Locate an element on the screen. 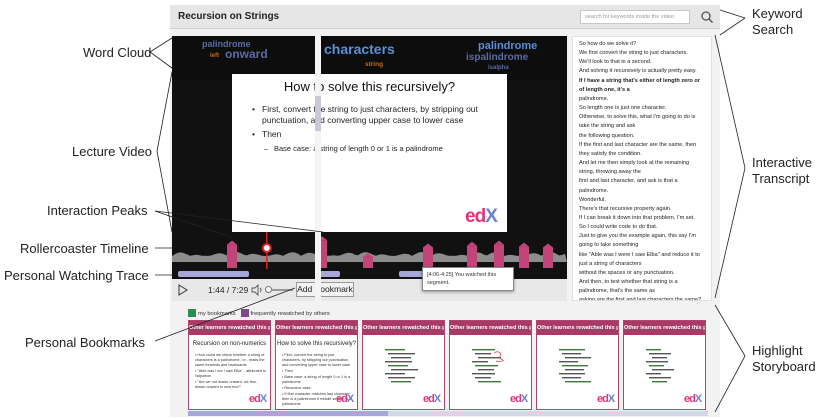 This screenshot has height=419, width=827. callout-personal-watching-trace: Personal Watching Trace is located at coordinates (76, 275).